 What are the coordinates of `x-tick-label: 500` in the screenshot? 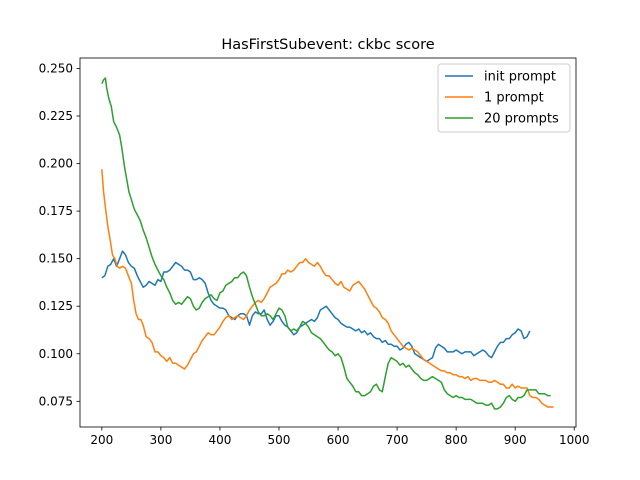 It's located at (279, 440).